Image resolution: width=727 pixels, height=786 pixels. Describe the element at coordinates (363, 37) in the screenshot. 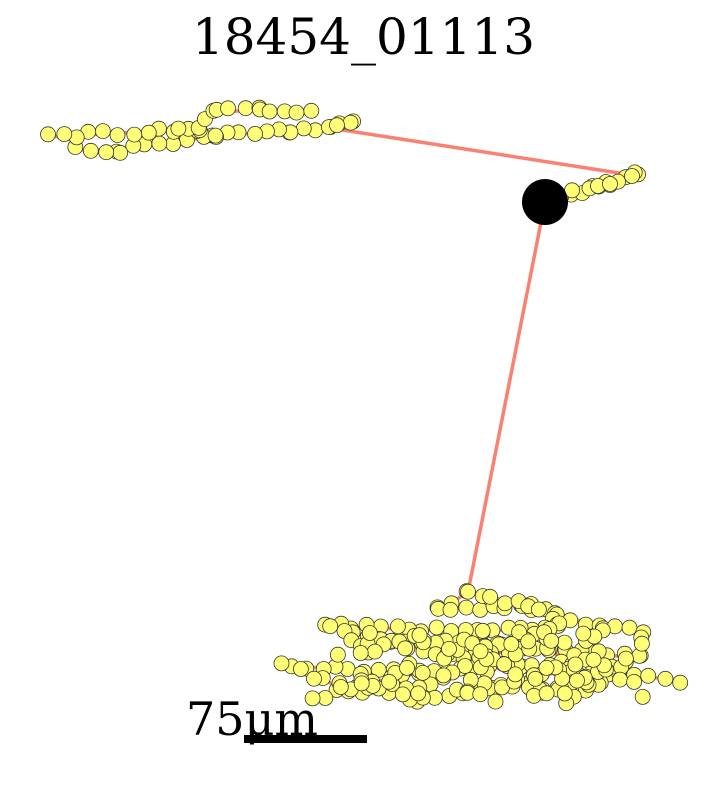

I see `figure-title: 18454_01113` at that location.